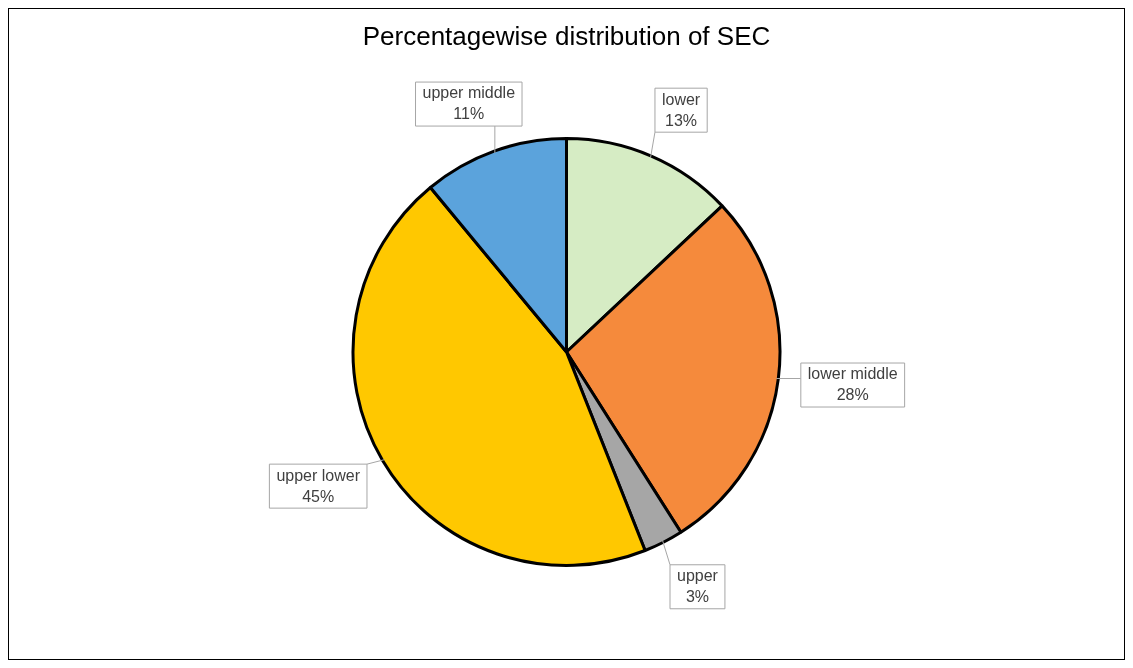  I want to click on slice-label: lower, so click(681, 99).